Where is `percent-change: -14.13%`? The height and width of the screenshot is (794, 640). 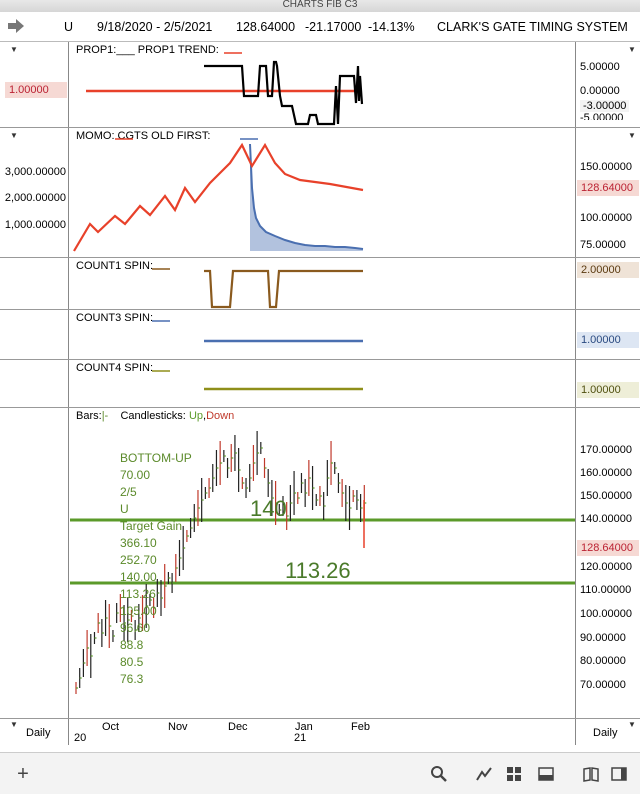 percent-change: -14.13% is located at coordinates (391, 27).